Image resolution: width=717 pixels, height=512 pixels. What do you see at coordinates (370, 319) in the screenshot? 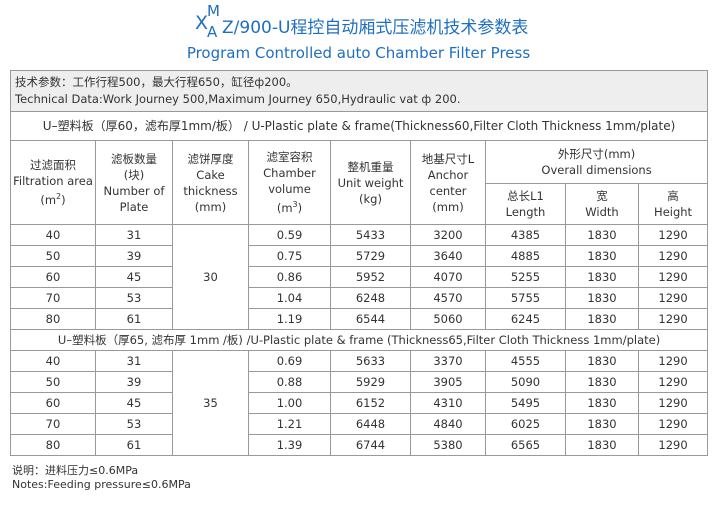
I see `data-cell: 6544` at bounding box center [370, 319].